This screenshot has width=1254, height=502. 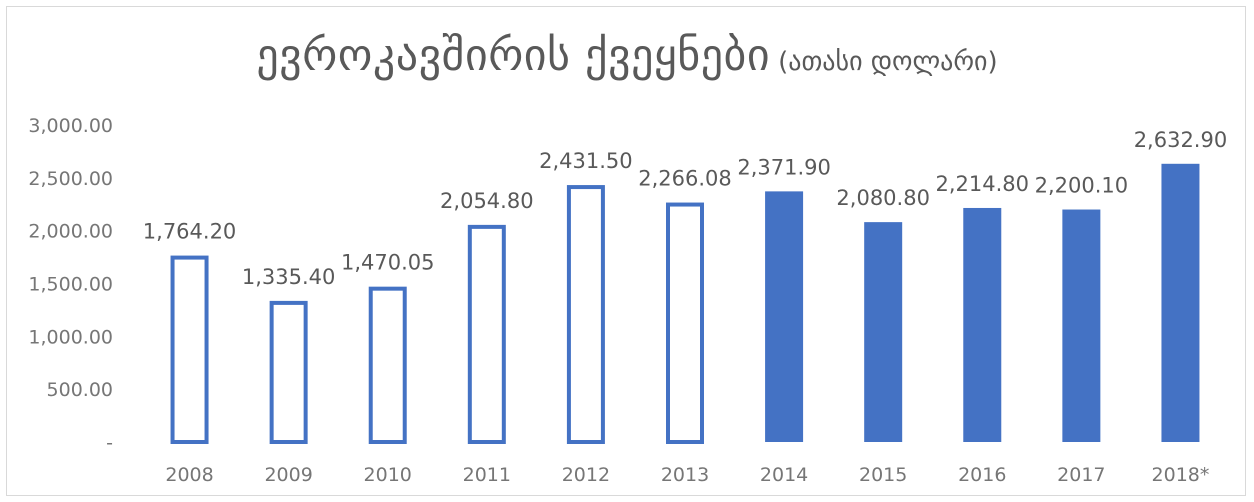 I want to click on x-tick-label: 2009, so click(x=288, y=475).